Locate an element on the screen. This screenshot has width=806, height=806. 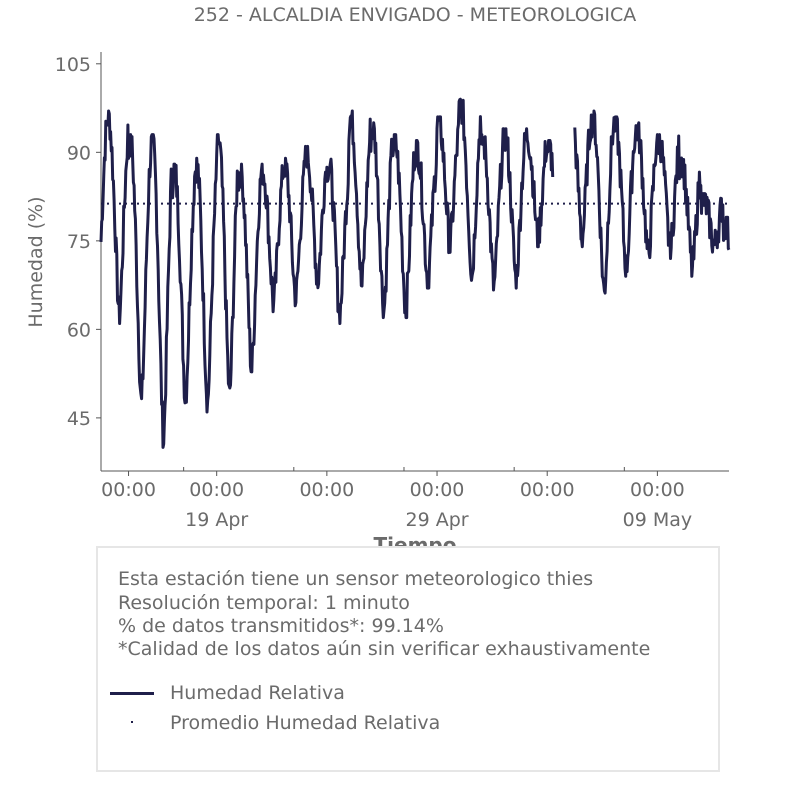
x-date-label: 09 May is located at coordinates (658, 520).